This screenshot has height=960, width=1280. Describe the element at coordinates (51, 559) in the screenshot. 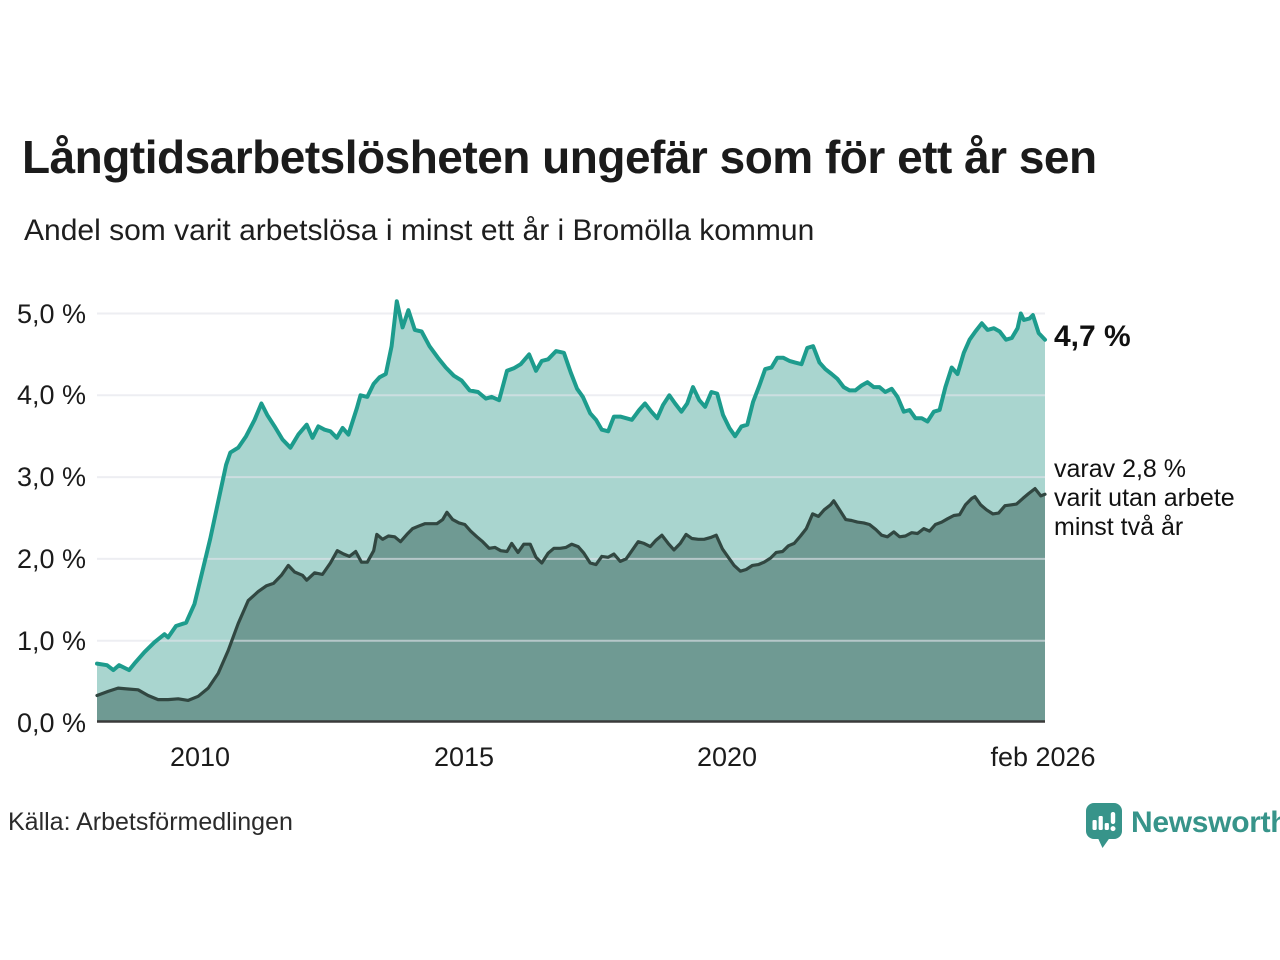

I see `y-axis-tick-label: 2,0 %` at that location.